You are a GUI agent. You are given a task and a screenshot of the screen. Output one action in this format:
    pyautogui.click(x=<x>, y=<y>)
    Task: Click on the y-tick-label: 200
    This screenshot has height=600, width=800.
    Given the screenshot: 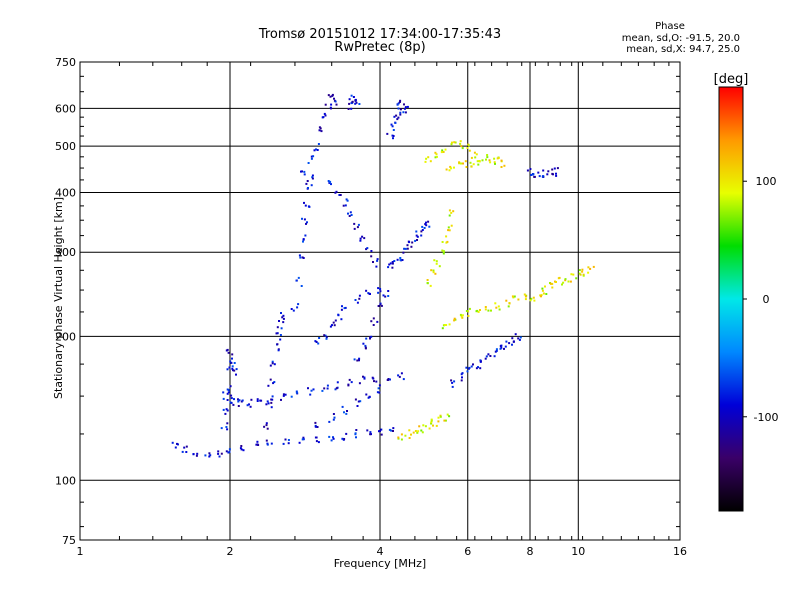 What is the action you would take?
    pyautogui.click(x=65, y=336)
    